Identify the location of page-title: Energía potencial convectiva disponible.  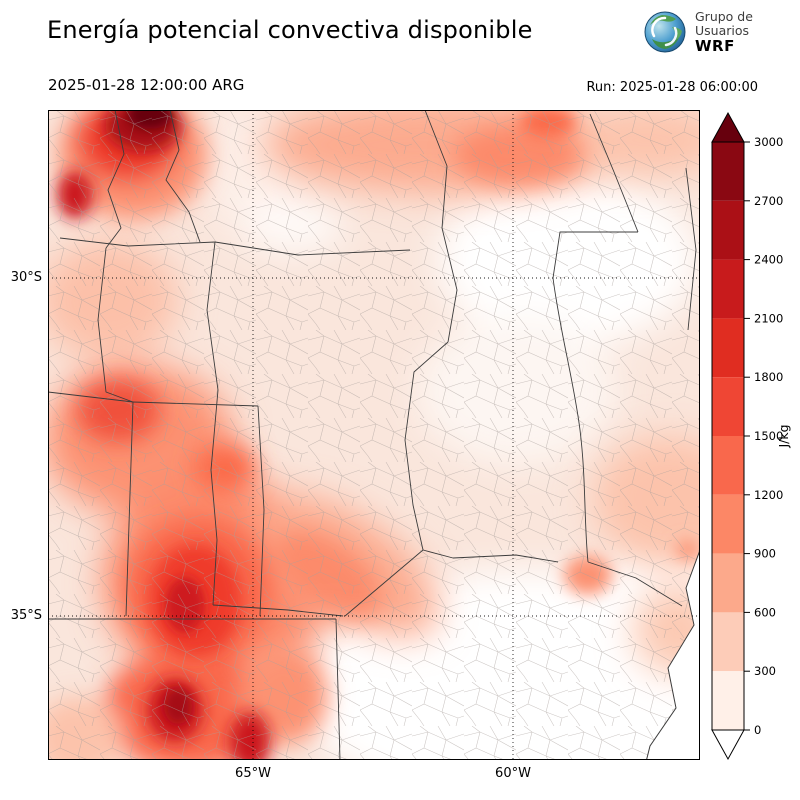
(290, 30).